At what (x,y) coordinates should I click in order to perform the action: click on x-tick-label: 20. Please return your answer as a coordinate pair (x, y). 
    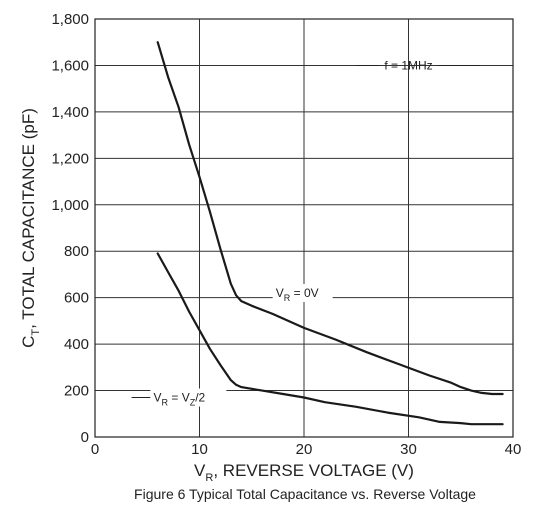
    Looking at the image, I should click on (304, 449).